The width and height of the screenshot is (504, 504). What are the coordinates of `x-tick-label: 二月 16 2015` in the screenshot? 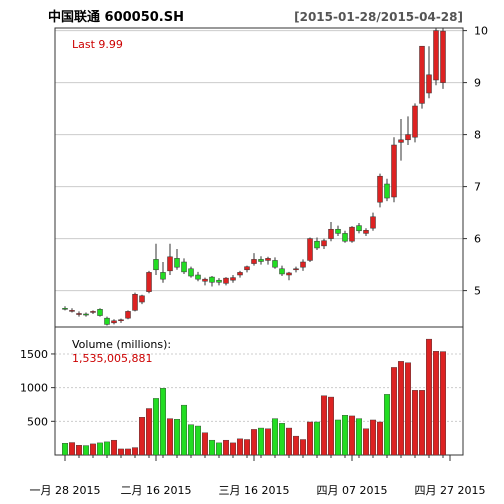 It's located at (156, 490).